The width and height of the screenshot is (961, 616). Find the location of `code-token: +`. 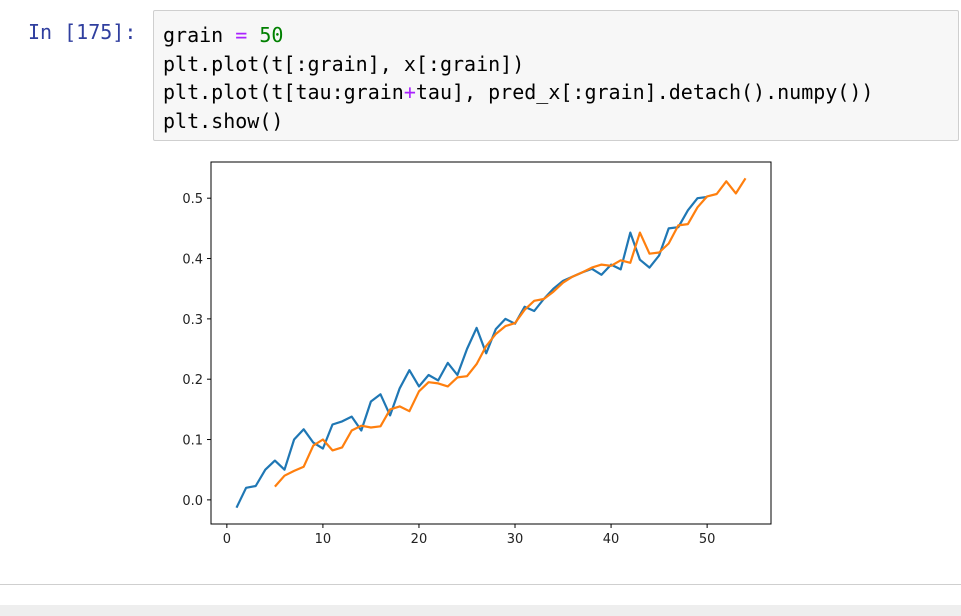

code-token: + is located at coordinates (409, 92).